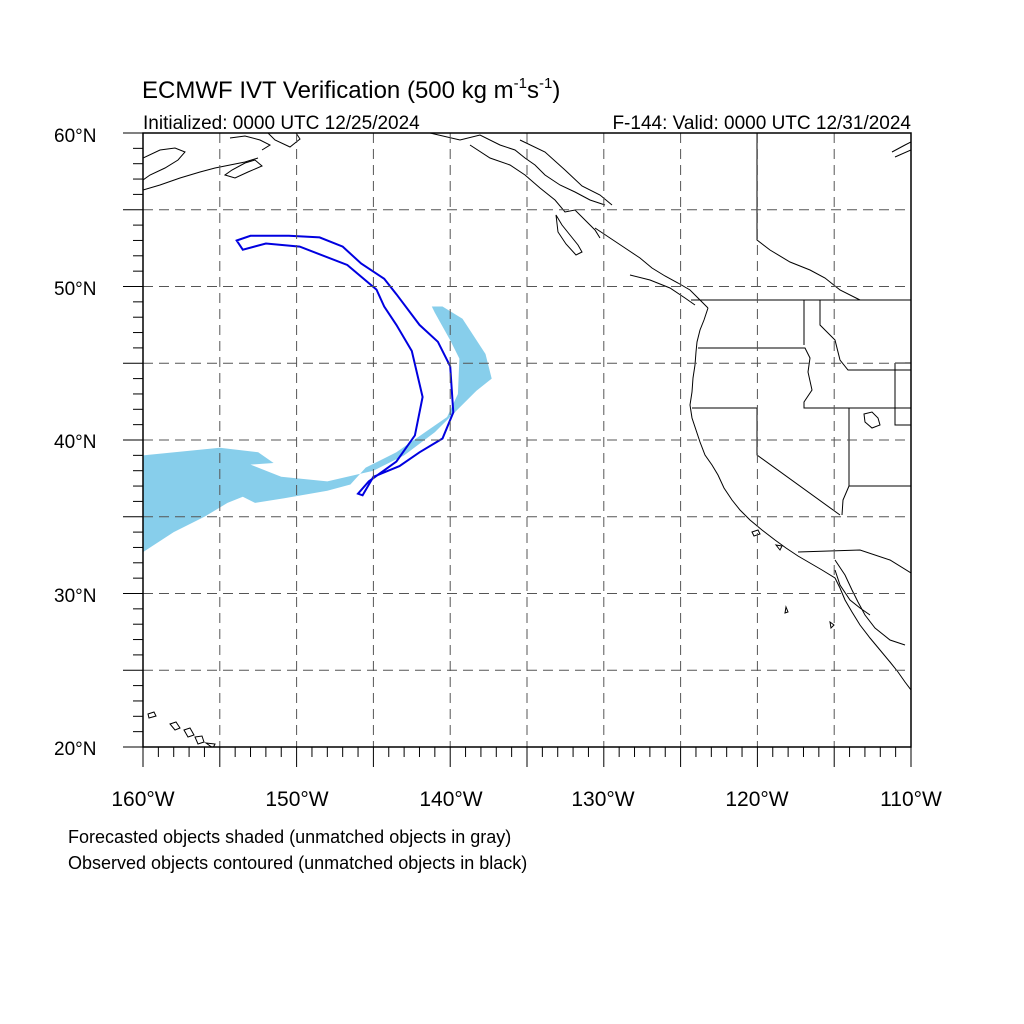 This screenshot has height=1024, width=1024. Describe the element at coordinates (296, 799) in the screenshot. I see `lon-label-150w: 150°W` at that location.